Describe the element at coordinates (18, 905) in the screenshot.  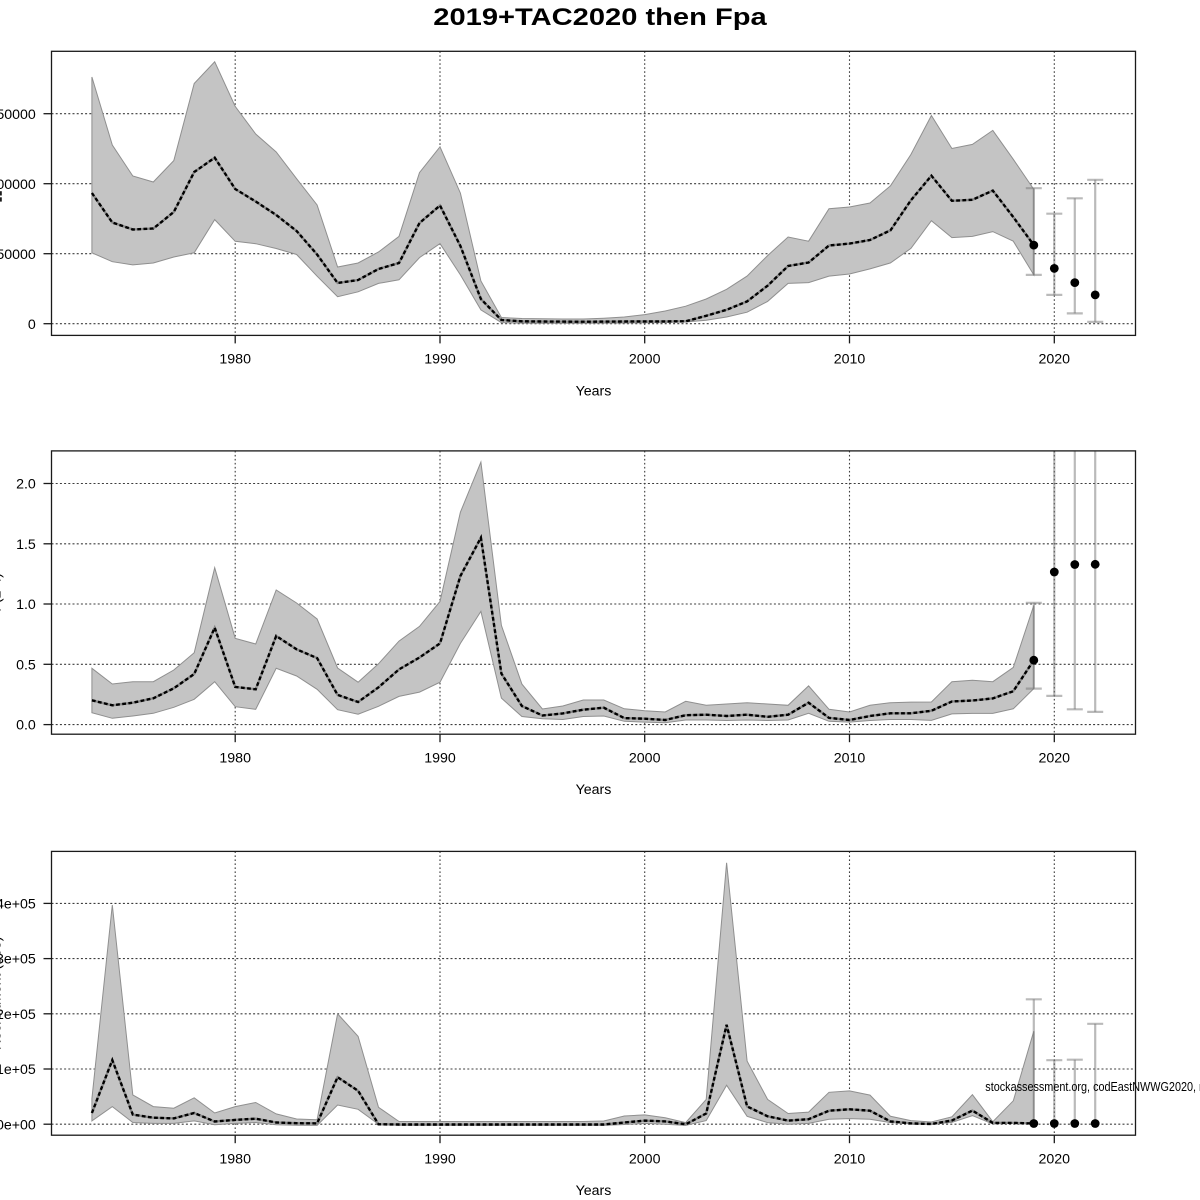
I see `svg-text: 4e+05` at that location.